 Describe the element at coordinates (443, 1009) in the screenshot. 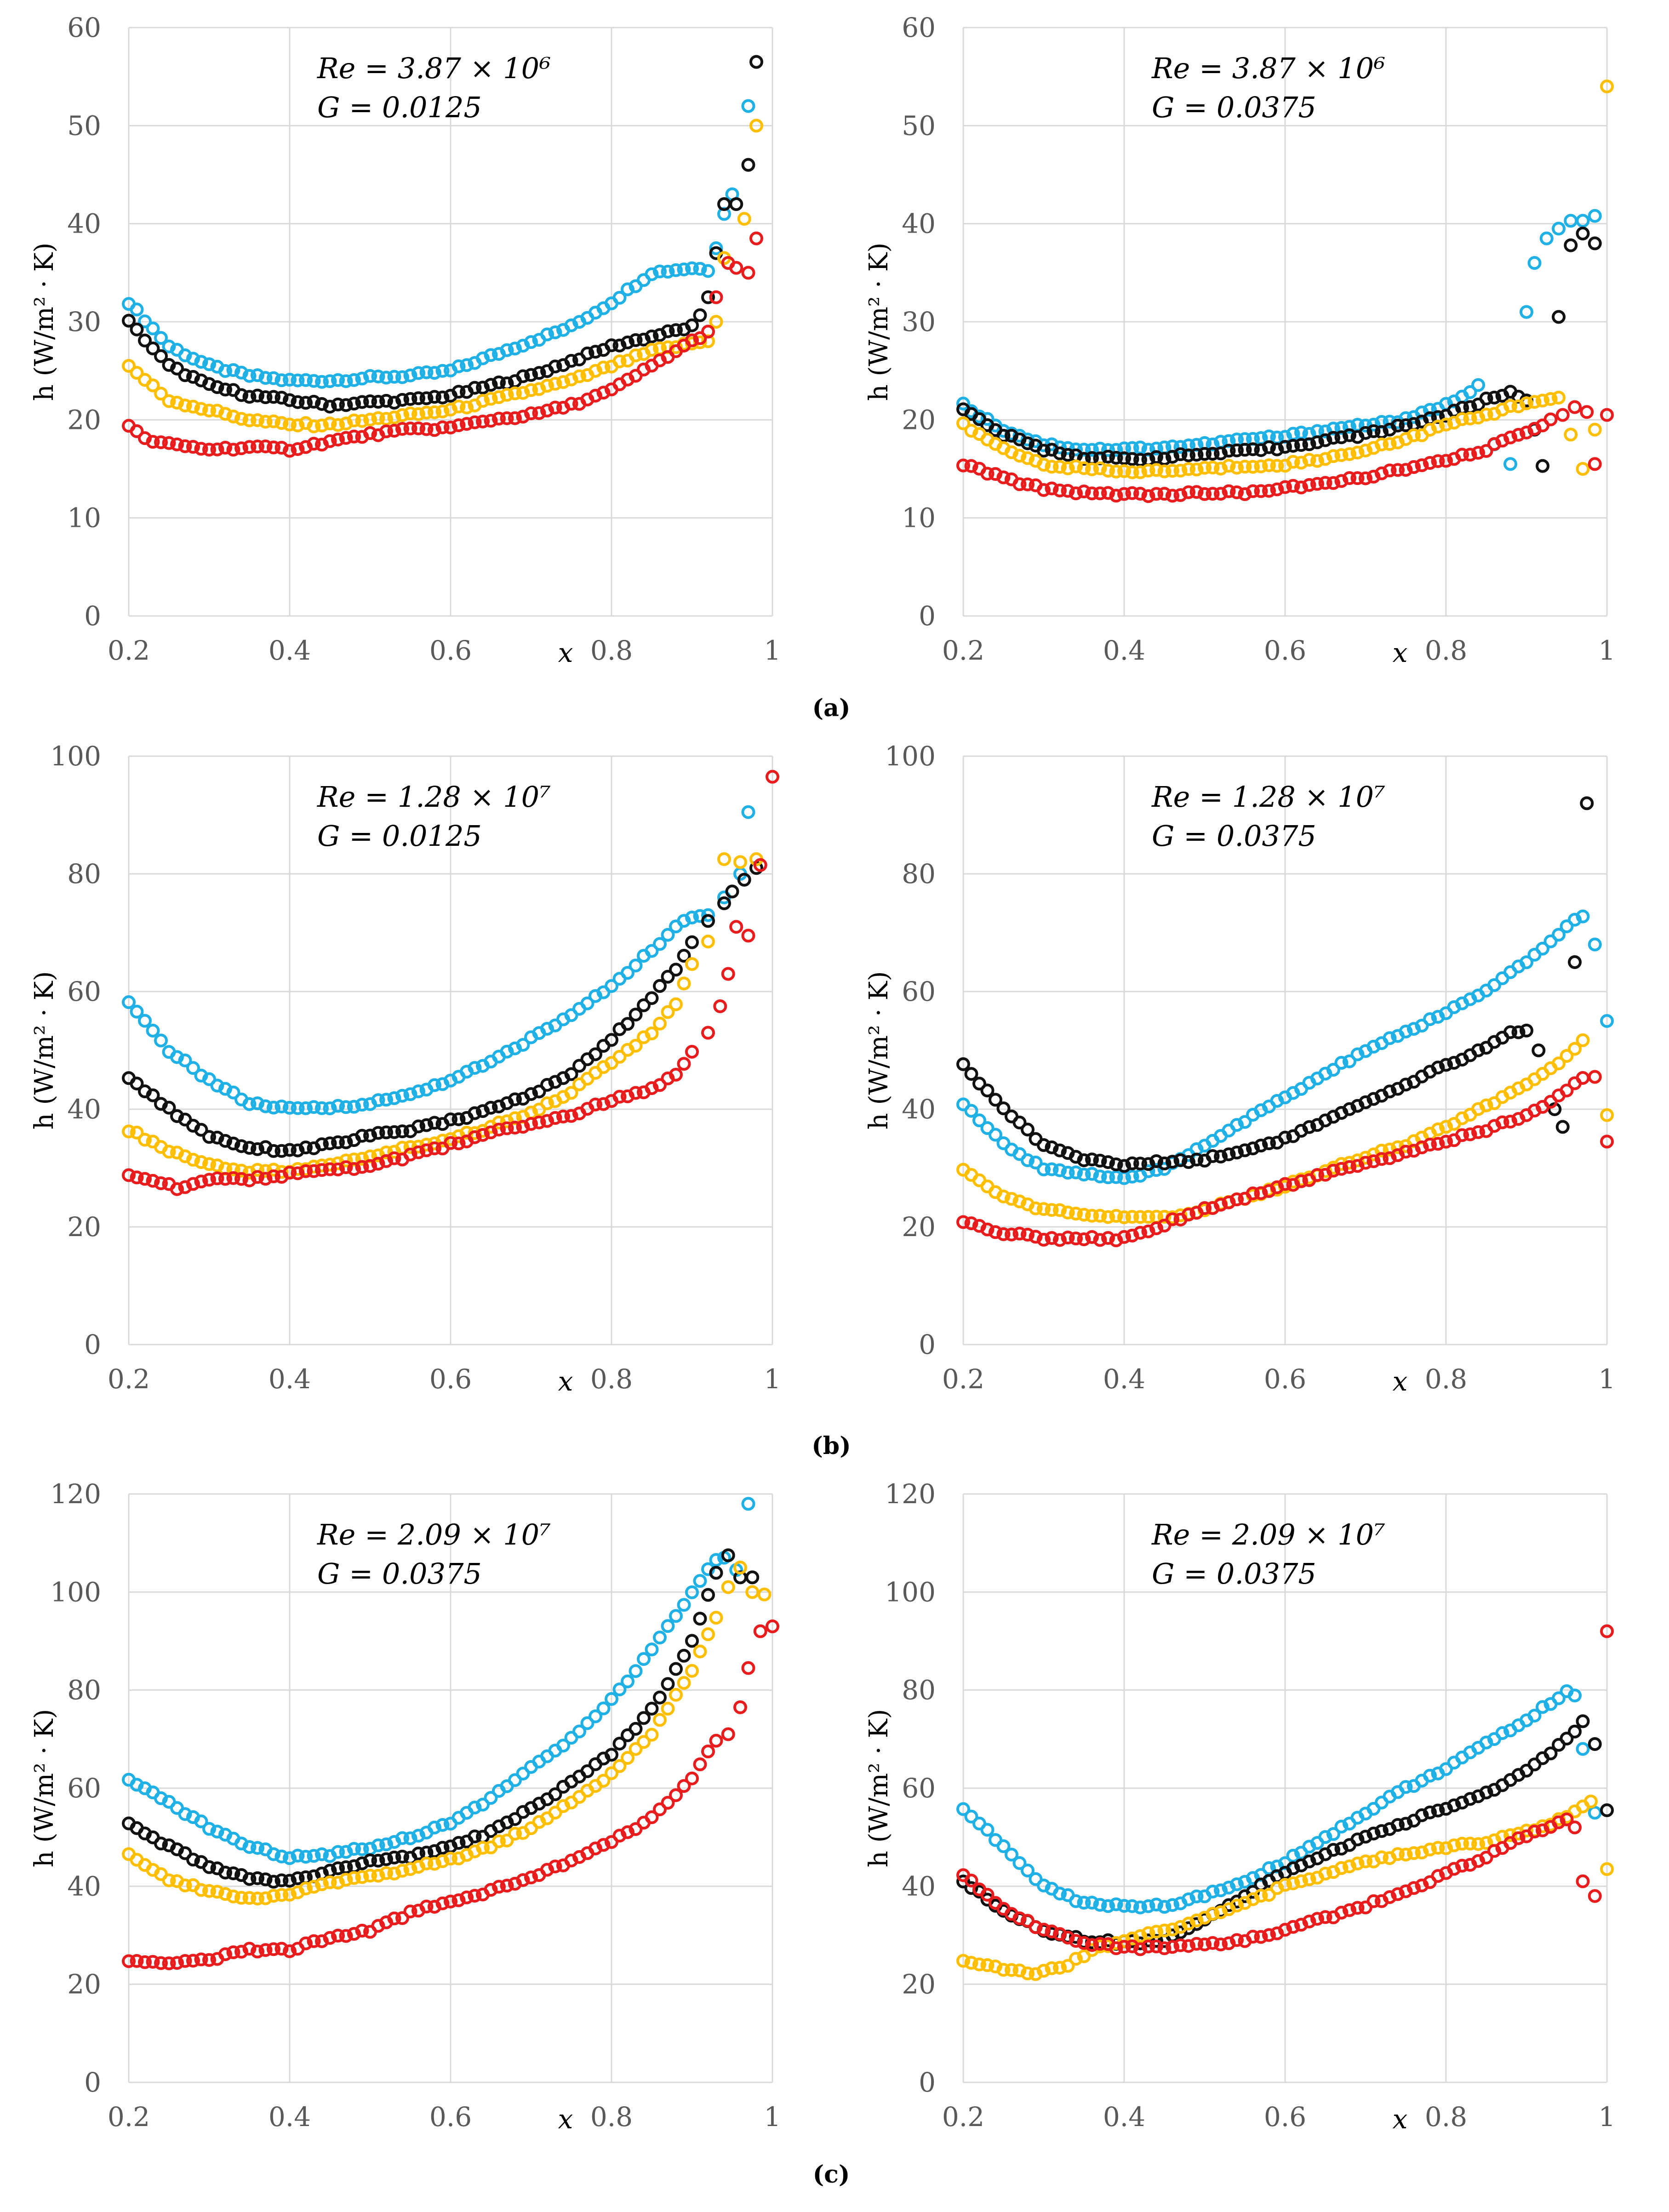

I see `series-black` at that location.